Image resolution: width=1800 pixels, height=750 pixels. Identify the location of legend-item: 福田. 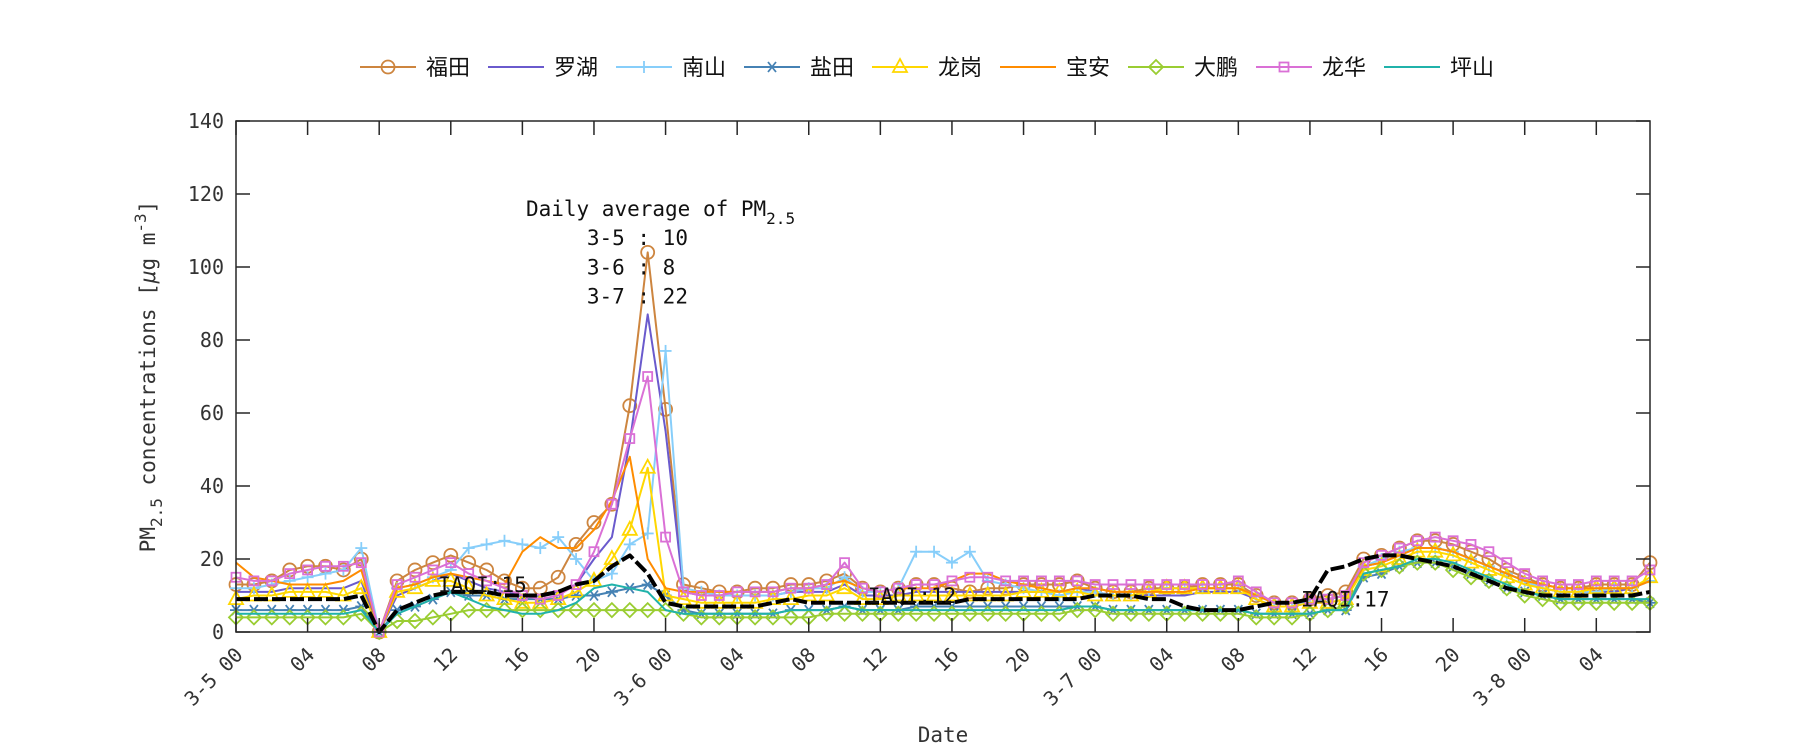
(415, 68).